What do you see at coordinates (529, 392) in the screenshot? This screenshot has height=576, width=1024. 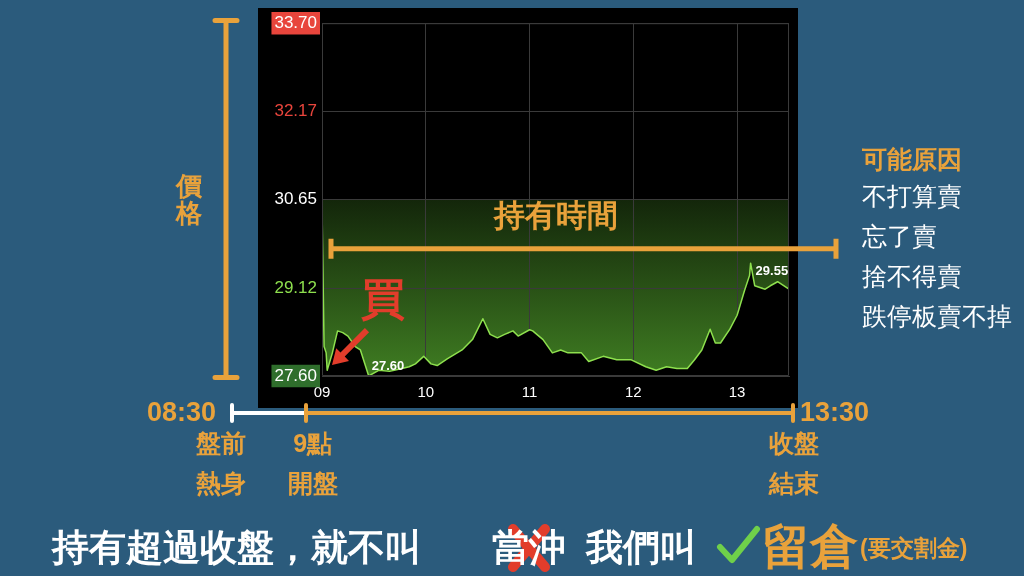 I see `x-tick-label: 11` at bounding box center [529, 392].